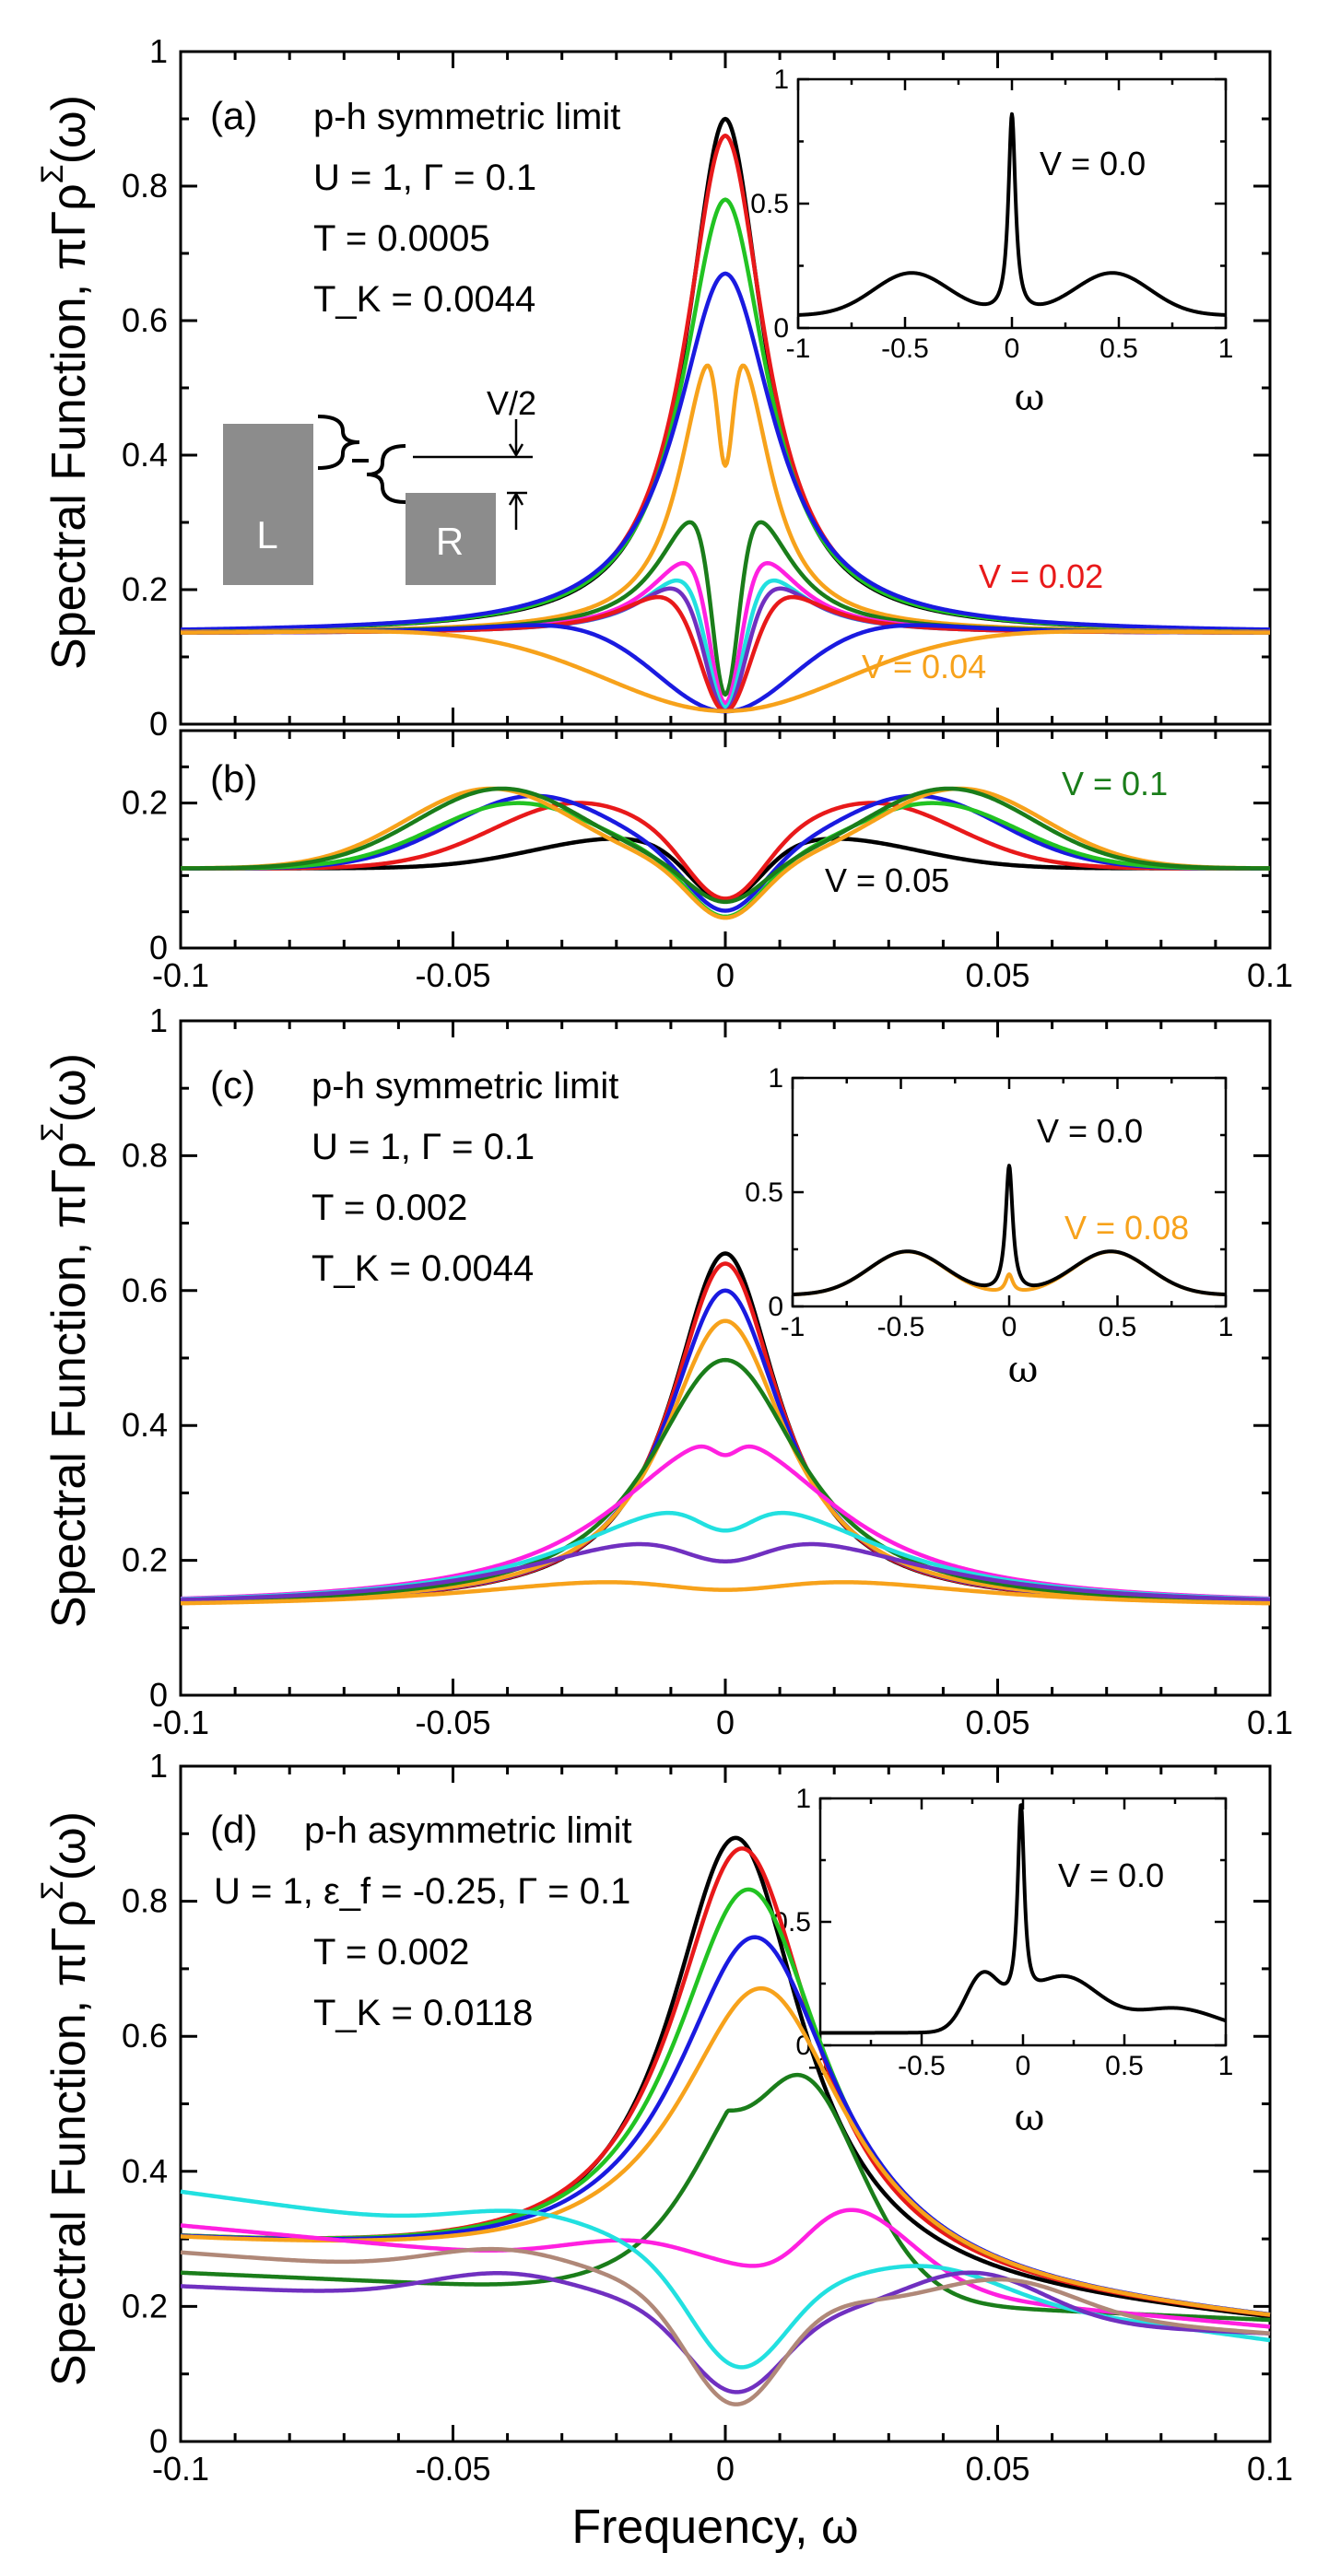 This screenshot has height=2576, width=1317. I want to click on panel-c-series-V=0.03, so click(726, 1571).